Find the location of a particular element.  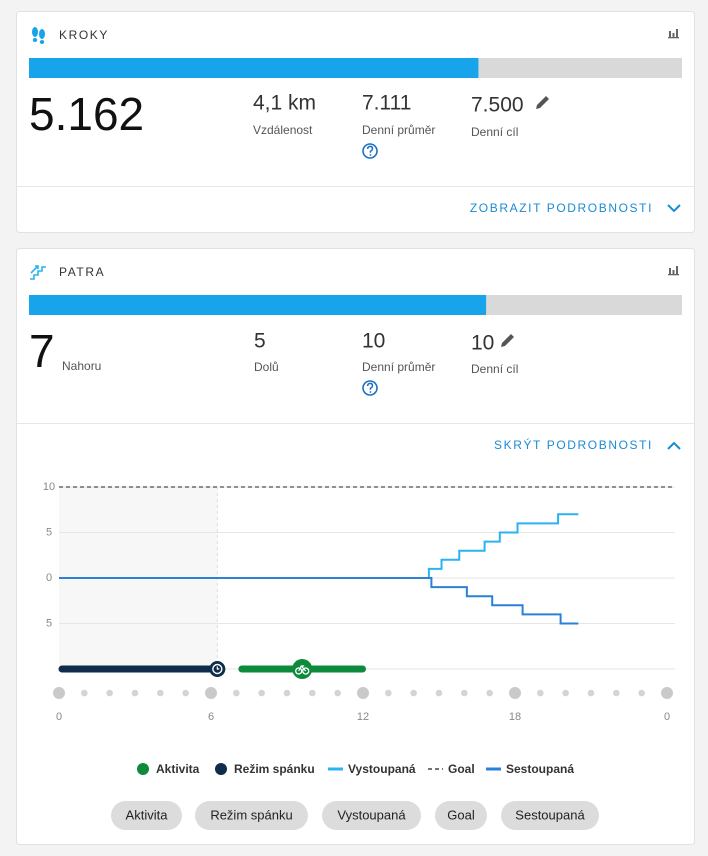

details-toggle: SKRÝT PODROBNOSTI is located at coordinates (573, 444).